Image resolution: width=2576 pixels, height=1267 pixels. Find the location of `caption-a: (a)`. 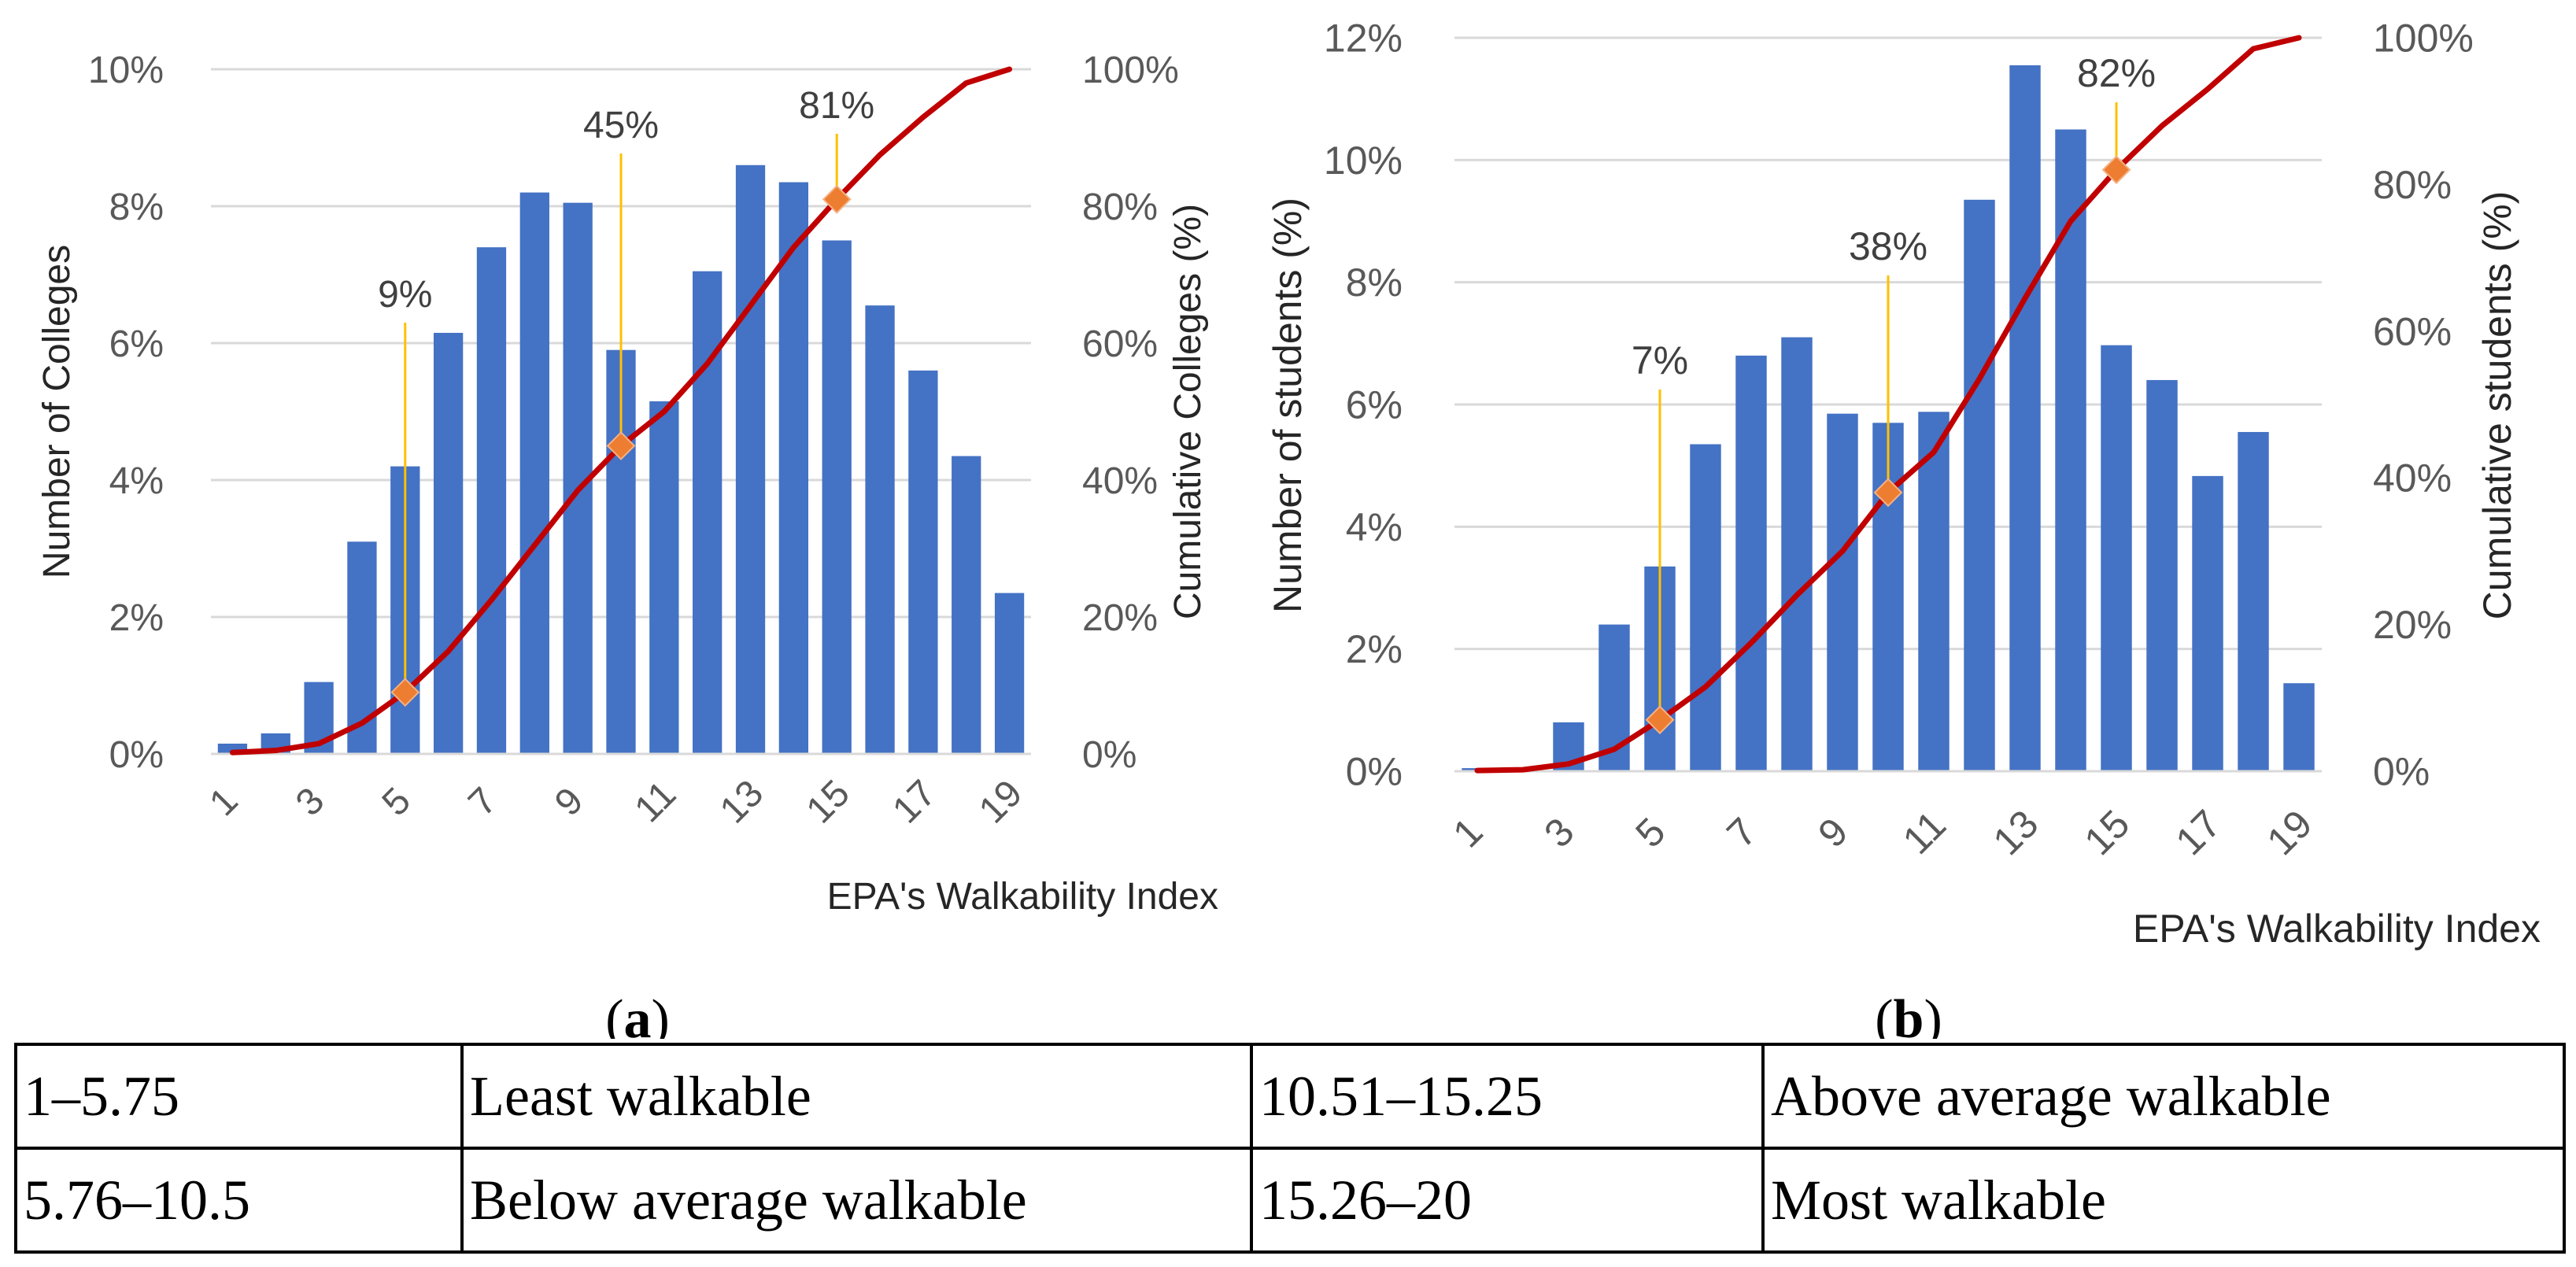

caption-a: (a) is located at coordinates (637, 1014).